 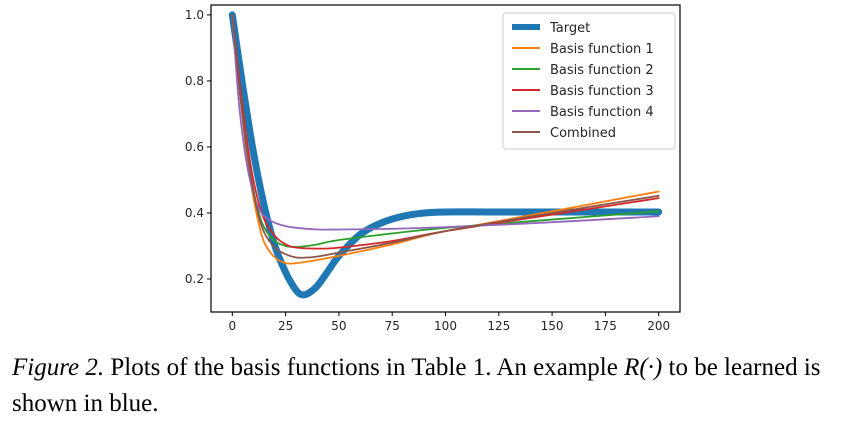 What do you see at coordinates (194, 81) in the screenshot?
I see `y-tick-label: 0.8` at bounding box center [194, 81].